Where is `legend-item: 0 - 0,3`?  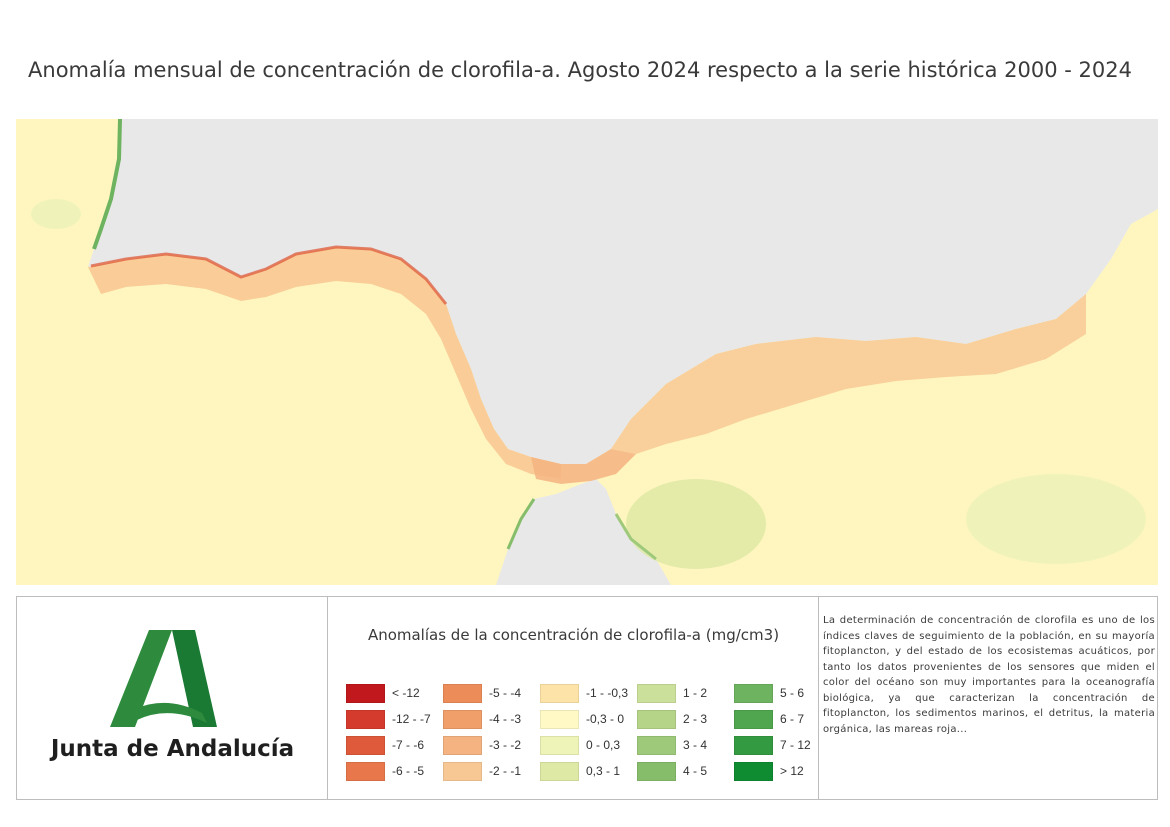 legend-item: 0 - 0,3 is located at coordinates (588, 745).